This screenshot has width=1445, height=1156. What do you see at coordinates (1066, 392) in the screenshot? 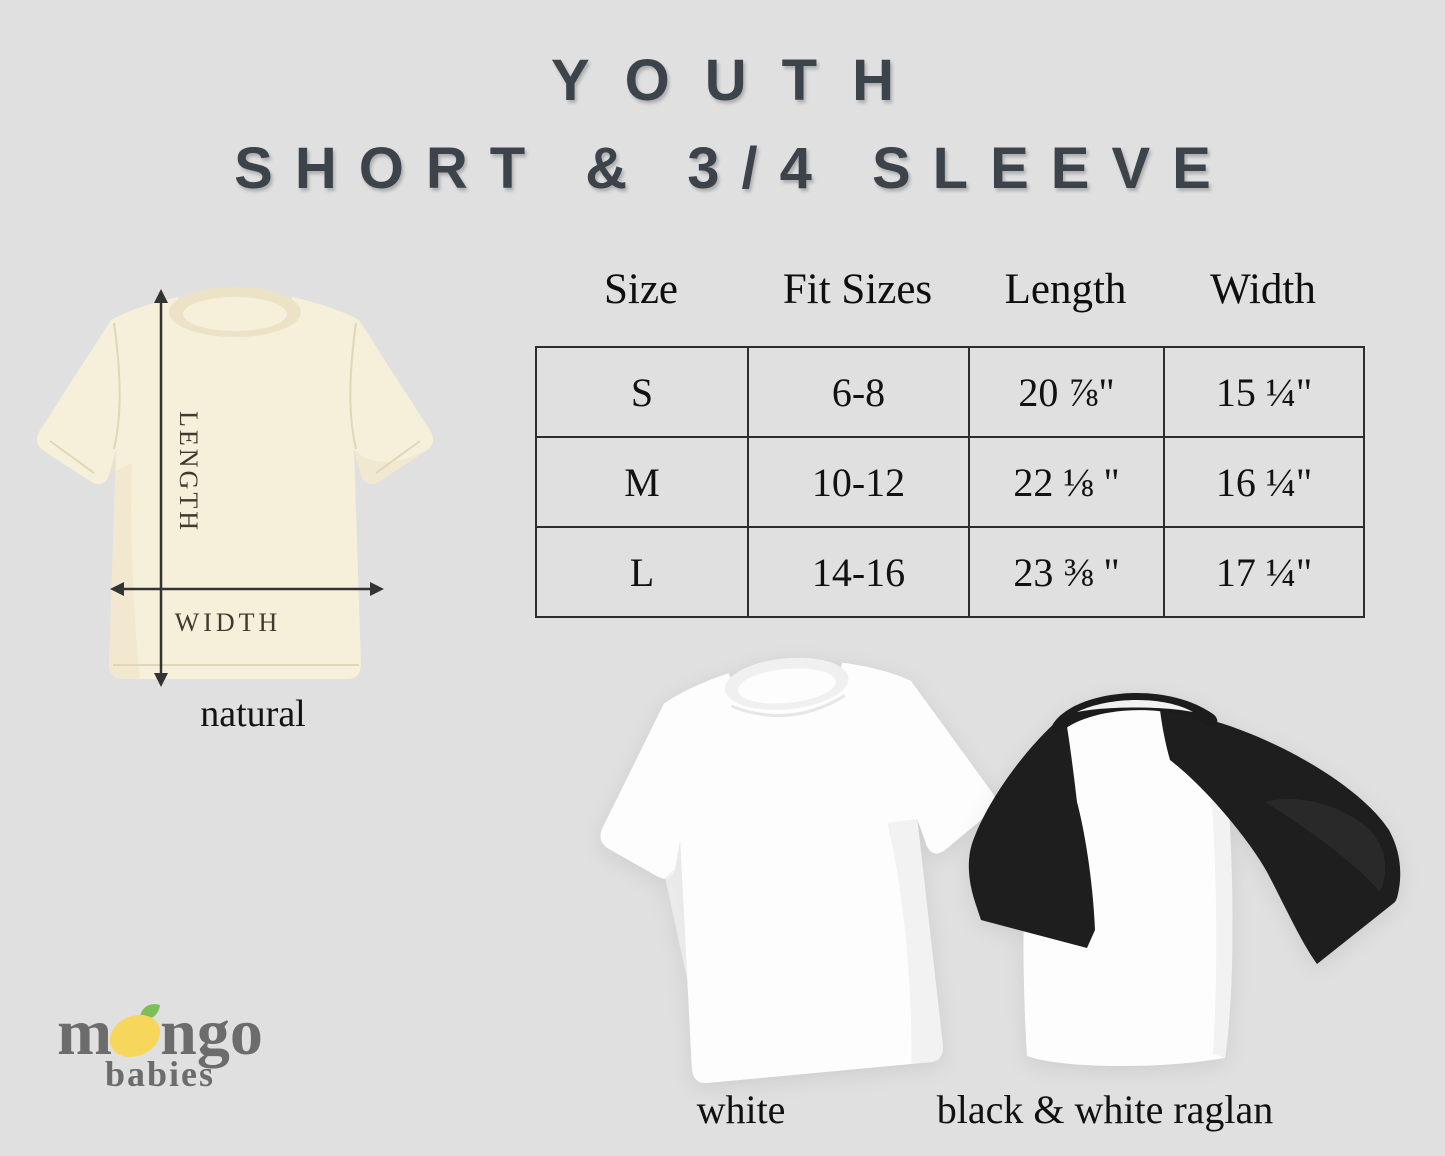
I see `cell-length: 20 ⅞"` at bounding box center [1066, 392].